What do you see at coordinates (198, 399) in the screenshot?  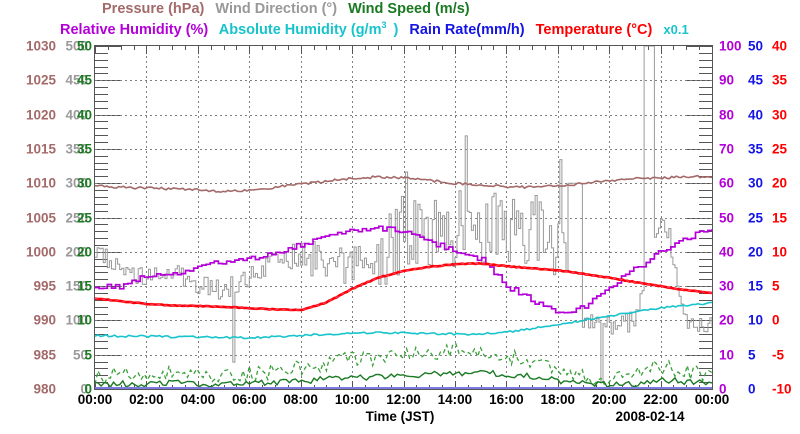 I see `x-axis-tick: 04:00` at bounding box center [198, 399].